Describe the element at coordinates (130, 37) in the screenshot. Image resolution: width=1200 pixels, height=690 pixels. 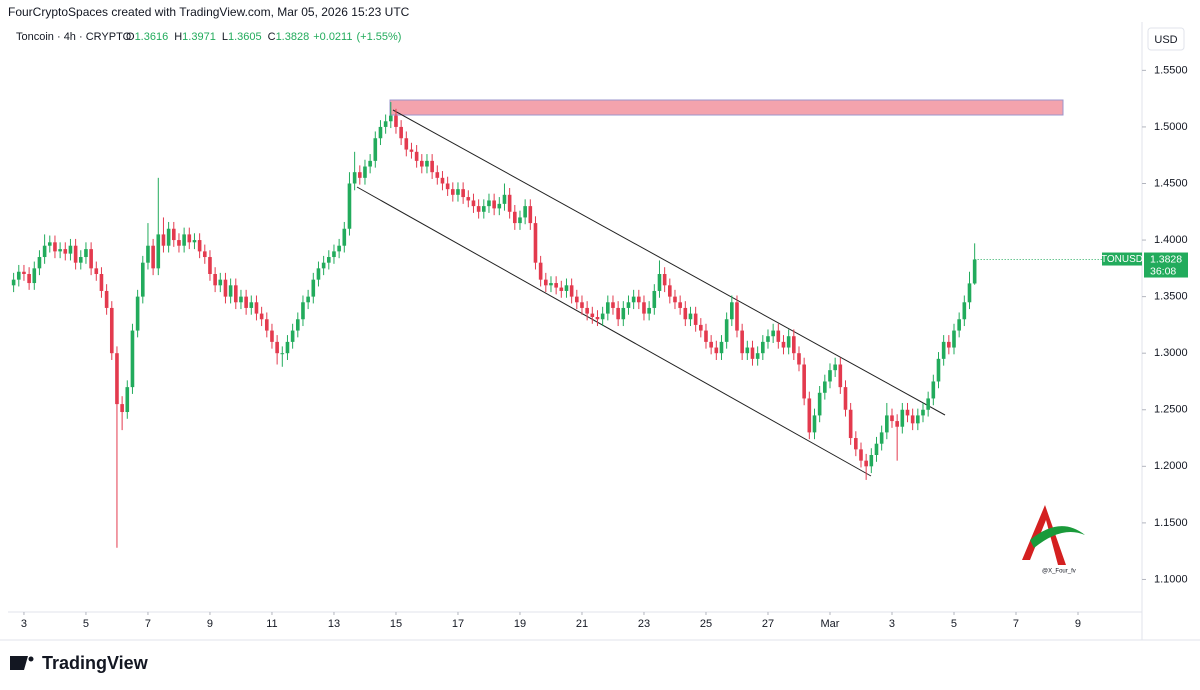
I see `ohlc-label: O` at that location.